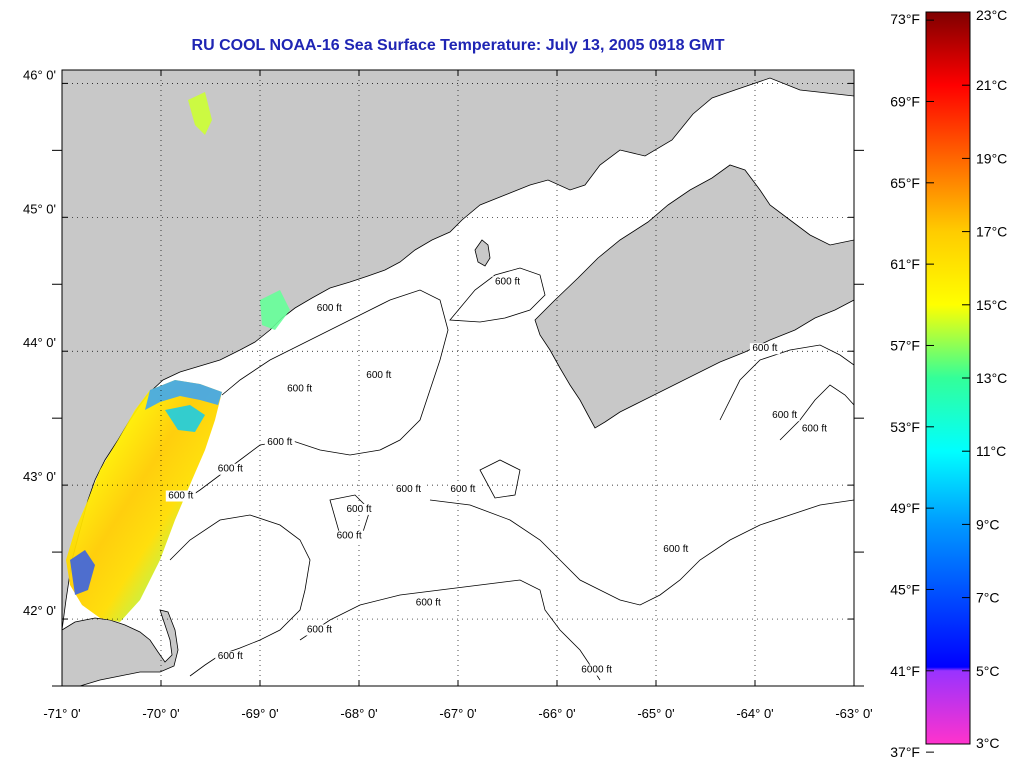 The height and width of the screenshot is (761, 1016). Describe the element at coordinates (39, 476) in the screenshot. I see `y-tick-label: 43° 0'` at that location.